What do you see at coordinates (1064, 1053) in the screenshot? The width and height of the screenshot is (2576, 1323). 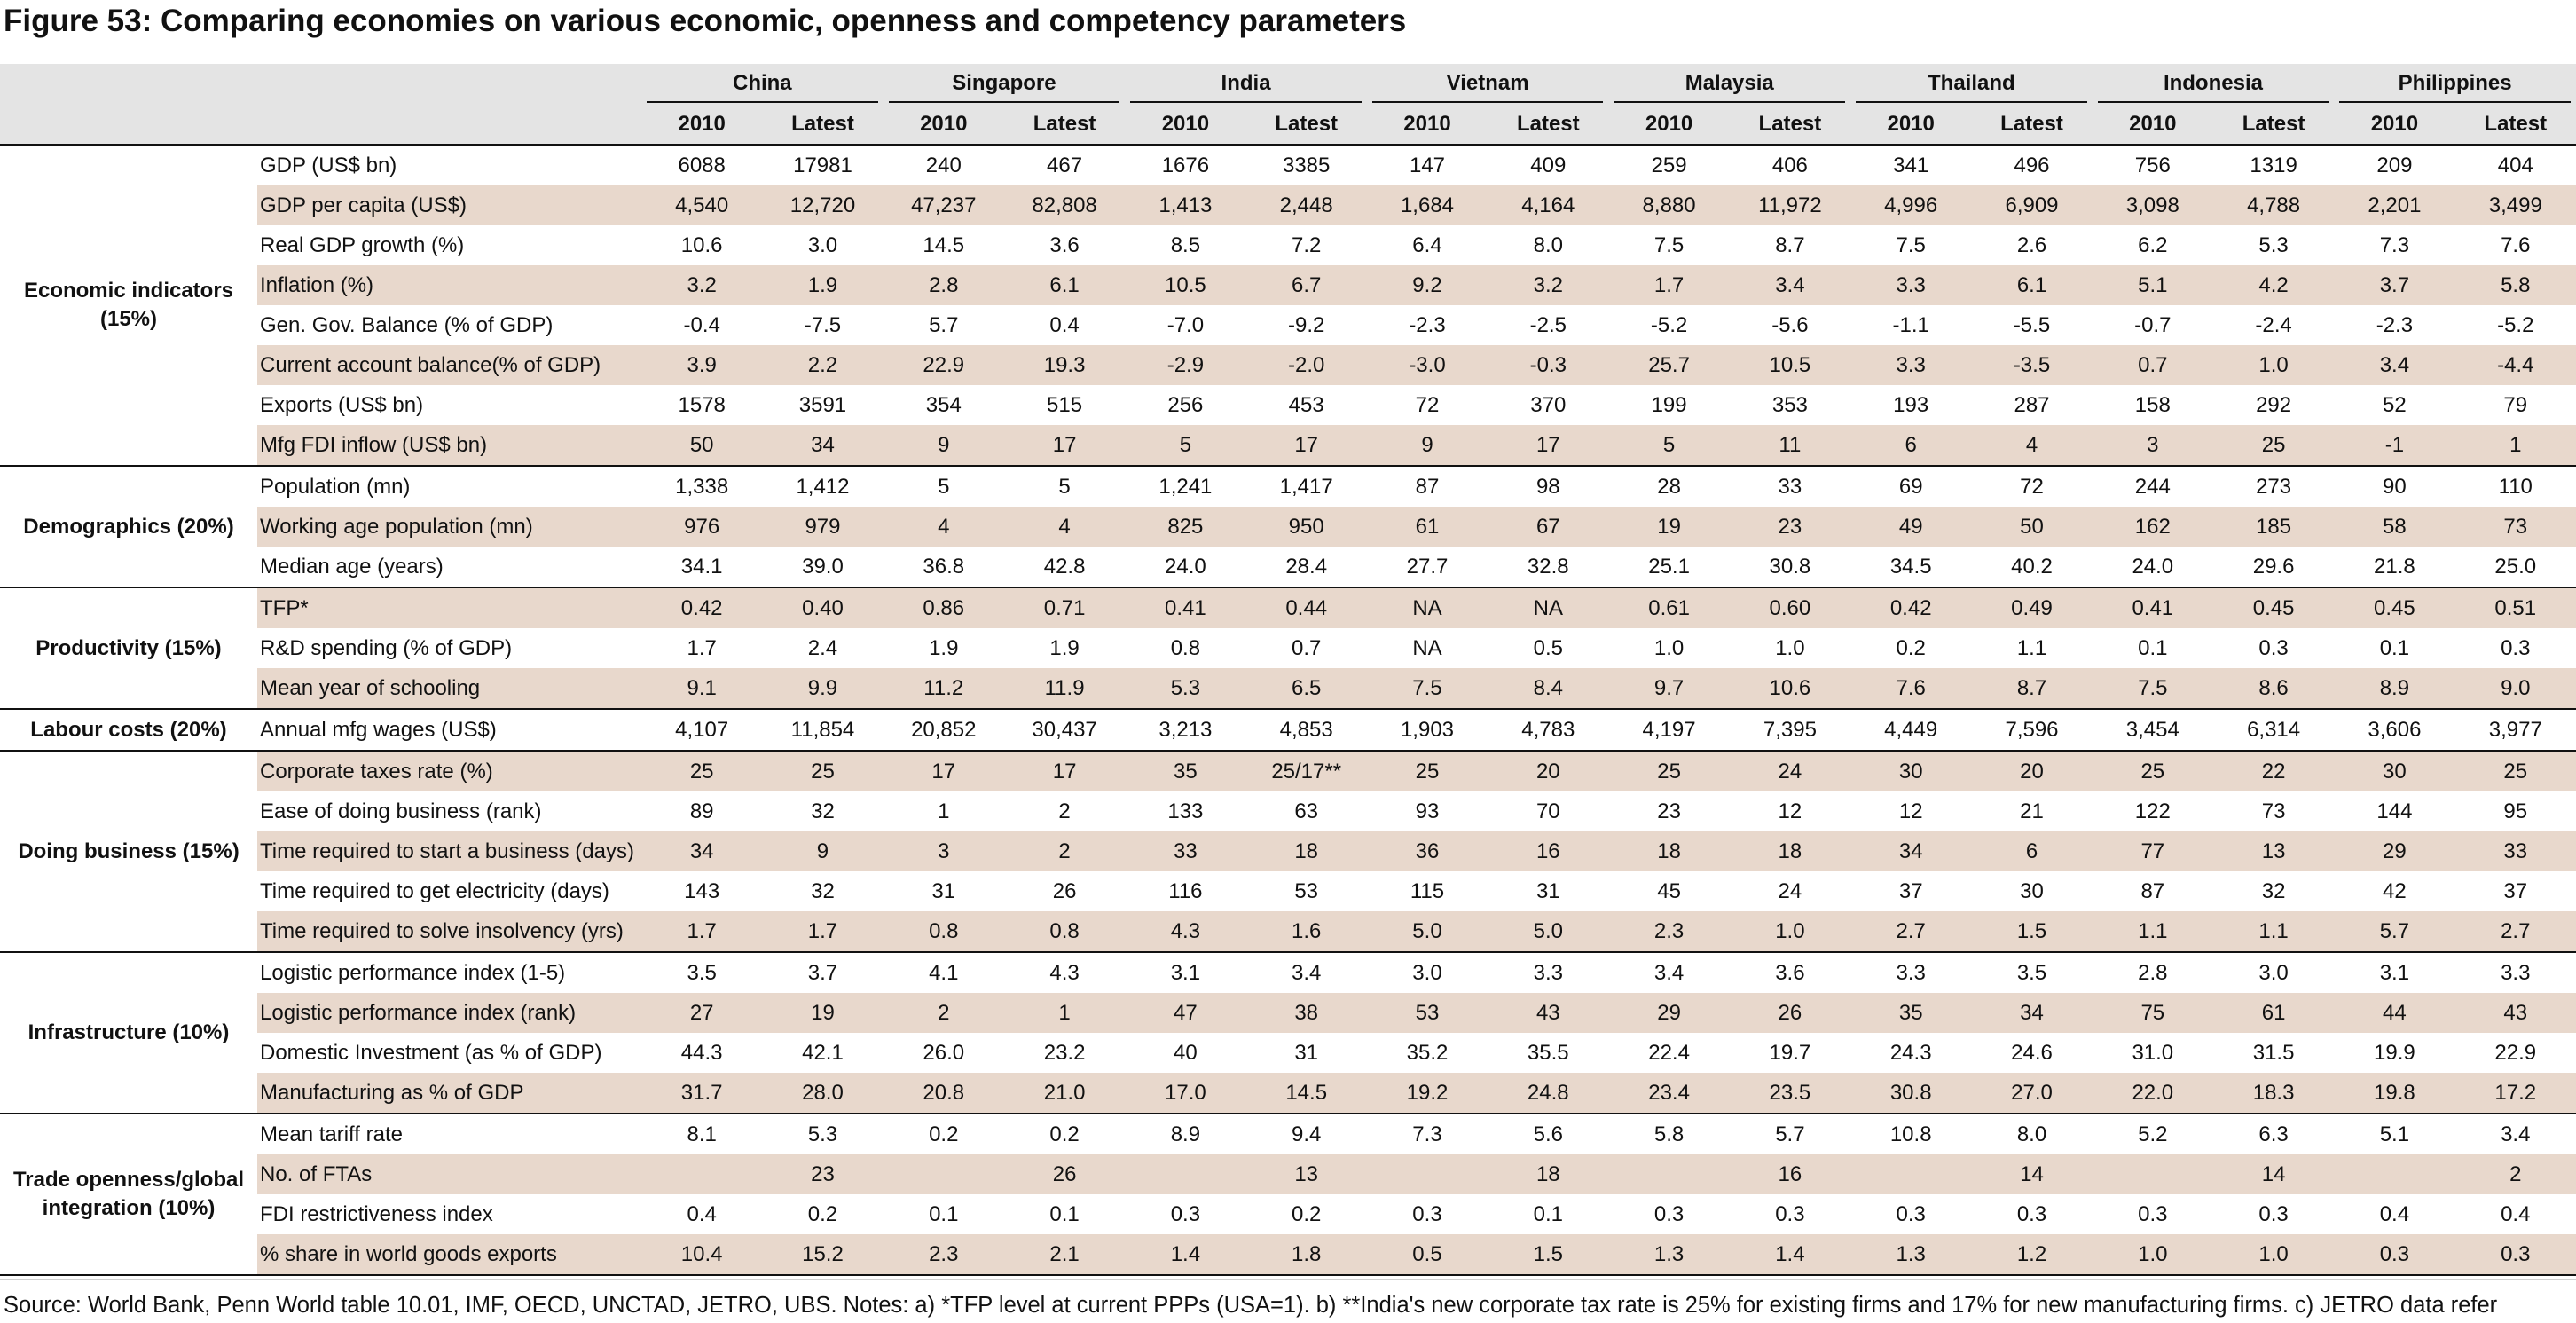 I see `table-cell: 23.2` at bounding box center [1064, 1053].